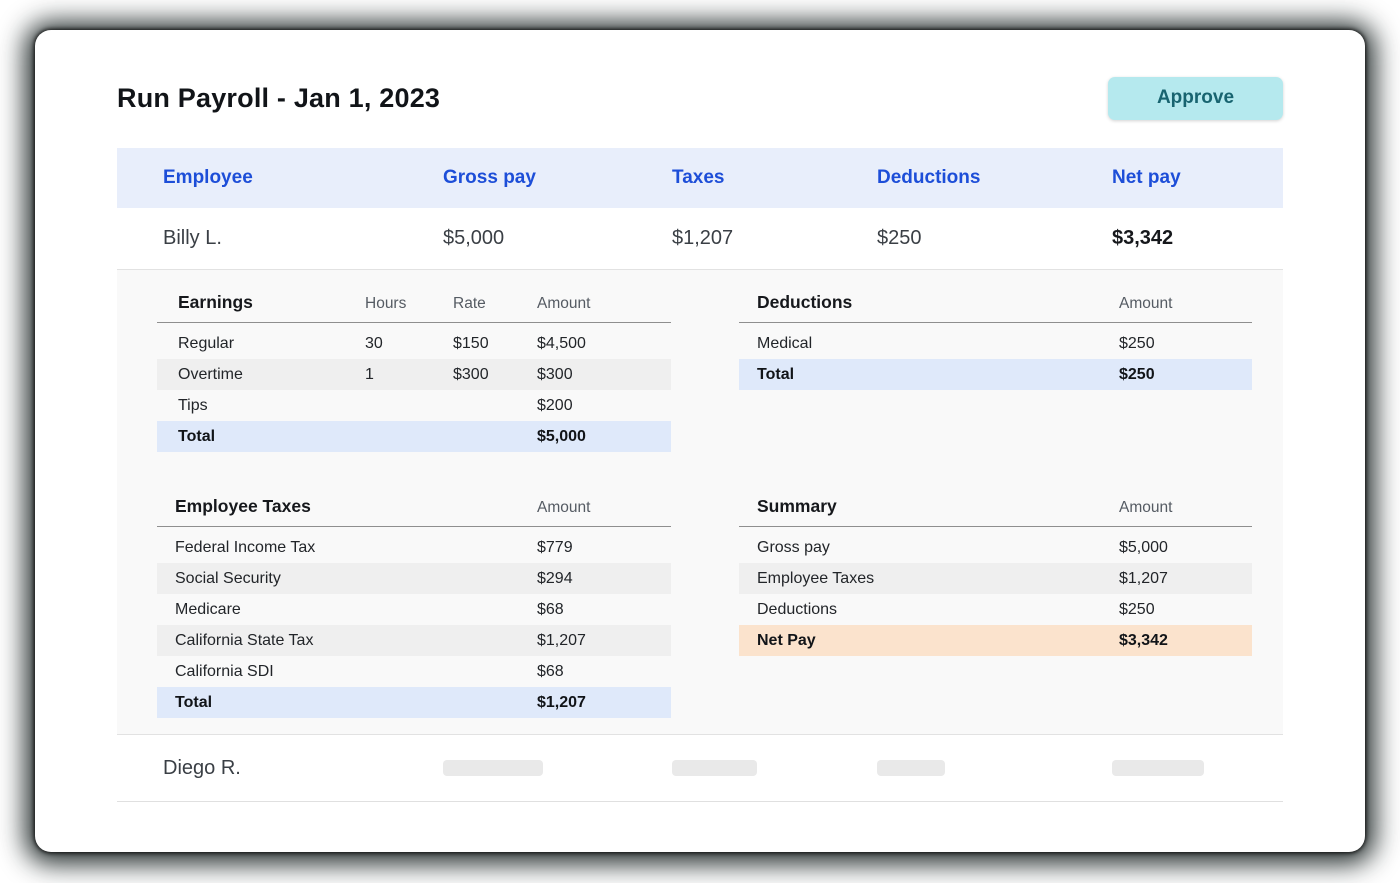 This screenshot has height=883, width=1400. I want to click on row-label: Social Security, so click(228, 578).